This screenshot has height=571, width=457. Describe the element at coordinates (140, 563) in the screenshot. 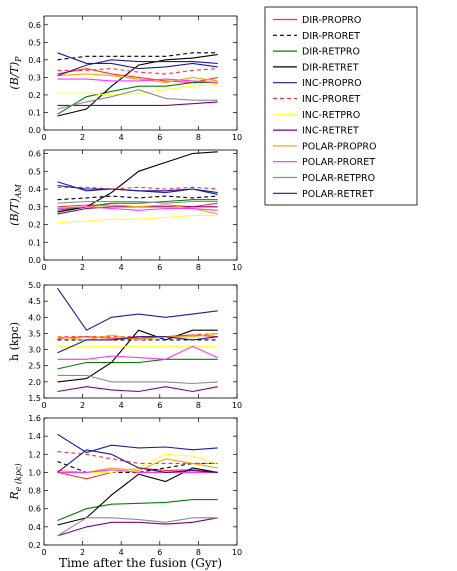

I see `x-axis-label: Time after the fusion (Gyr)` at that location.